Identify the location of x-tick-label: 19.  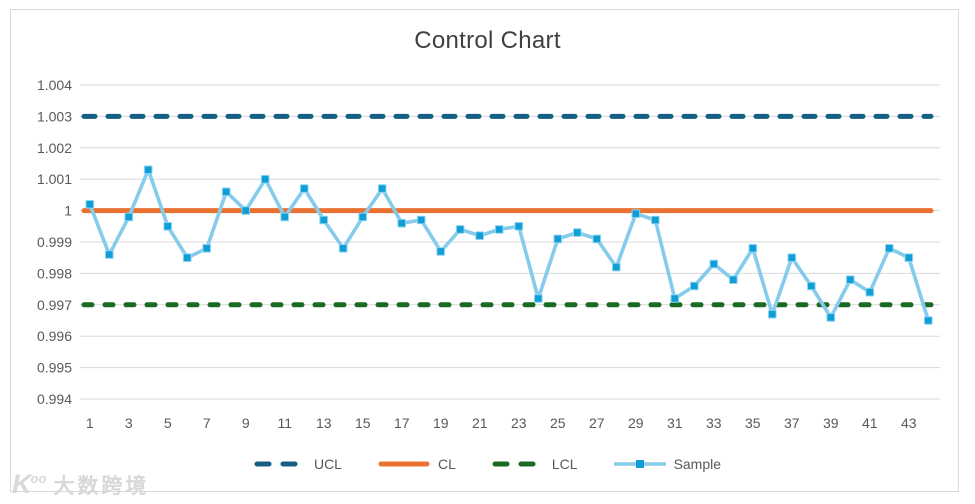
(441, 423).